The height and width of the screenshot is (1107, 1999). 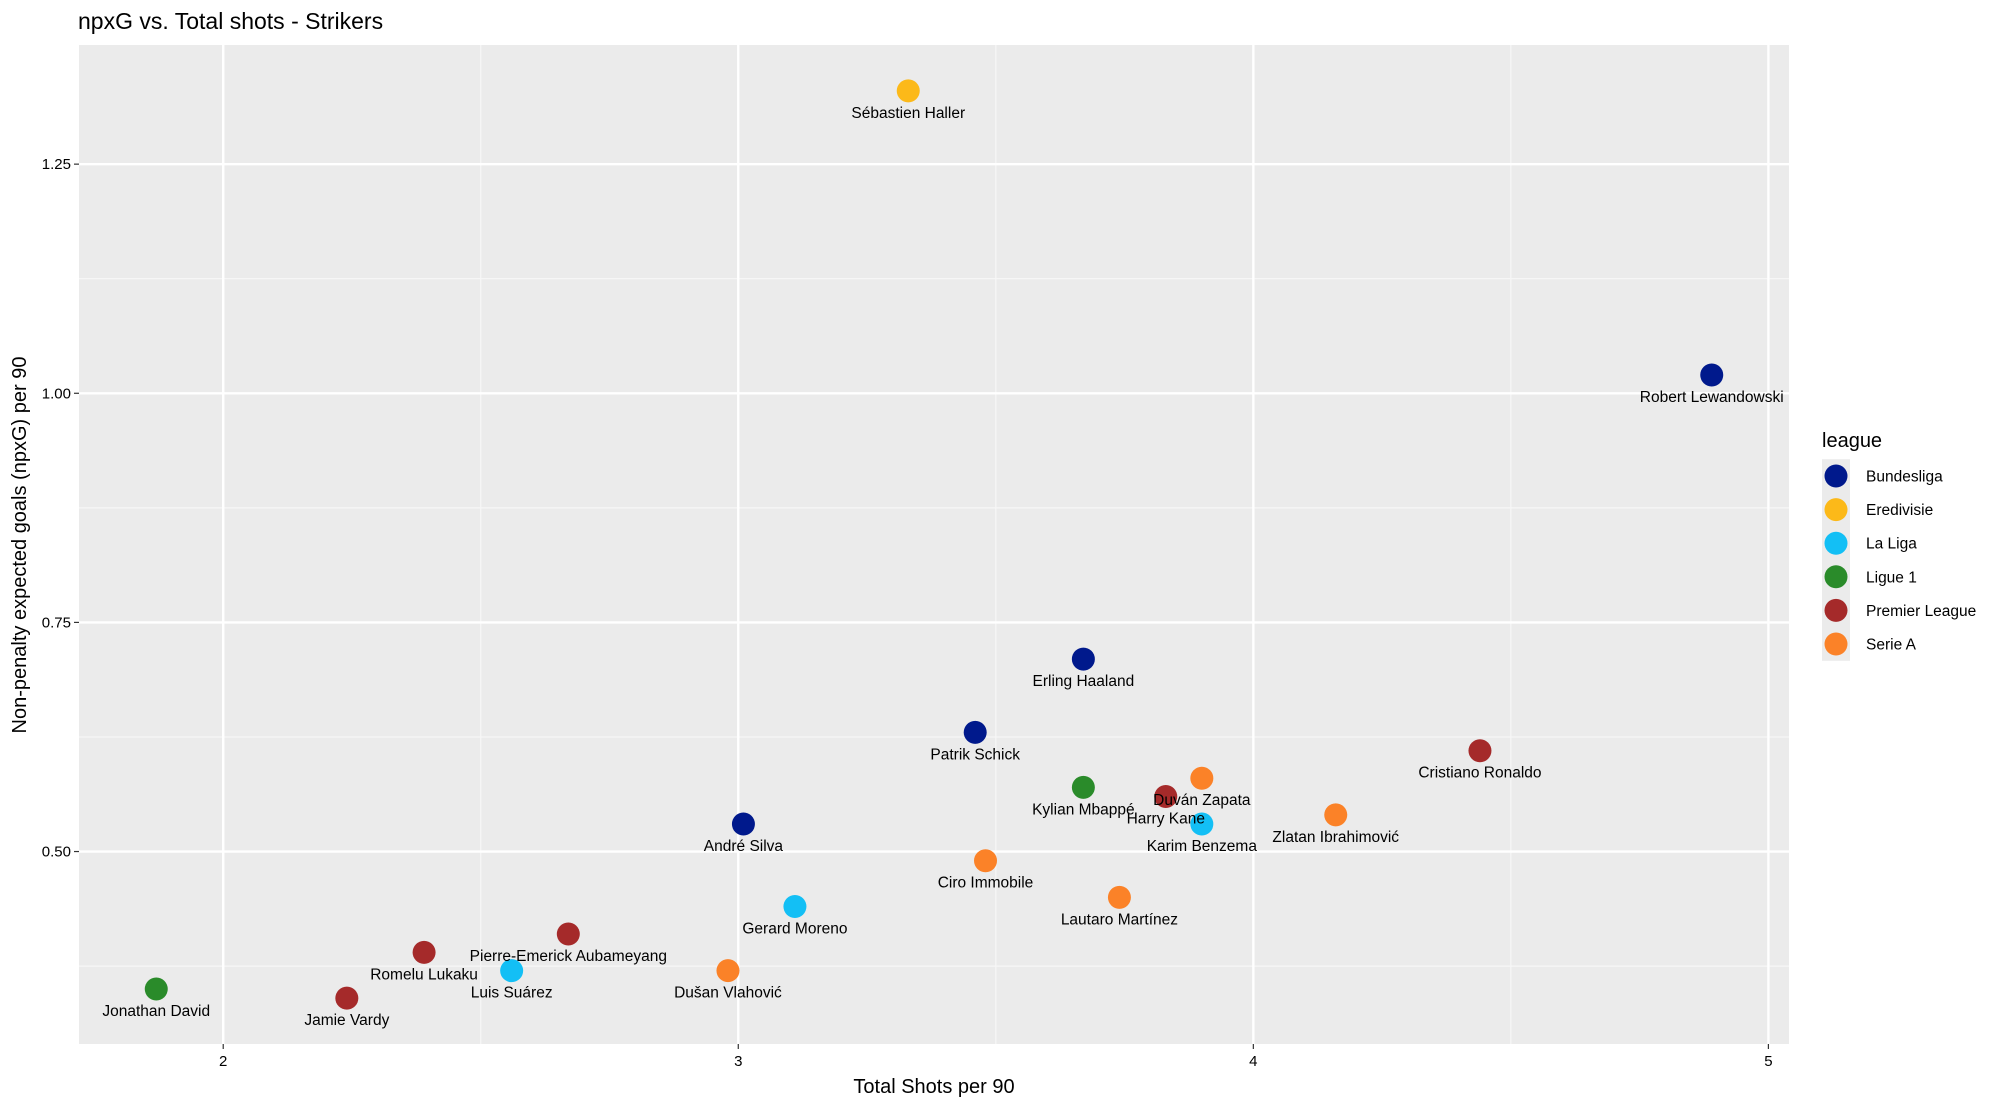 What do you see at coordinates (908, 113) in the screenshot?
I see `point-label: Sébastien Haller` at bounding box center [908, 113].